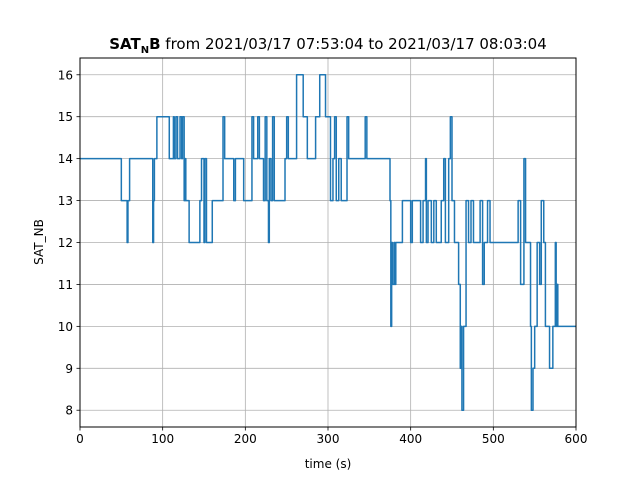 The width and height of the screenshot is (640, 484). Describe the element at coordinates (145, 50) in the screenshot. I see `title-bold-subscript: N` at that location.